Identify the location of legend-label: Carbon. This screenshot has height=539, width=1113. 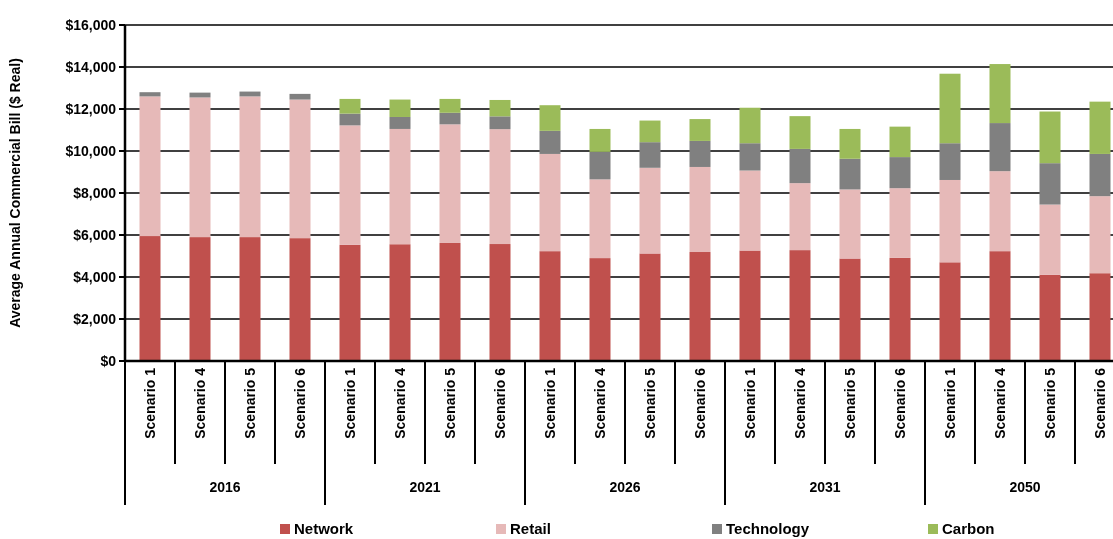
(968, 529).